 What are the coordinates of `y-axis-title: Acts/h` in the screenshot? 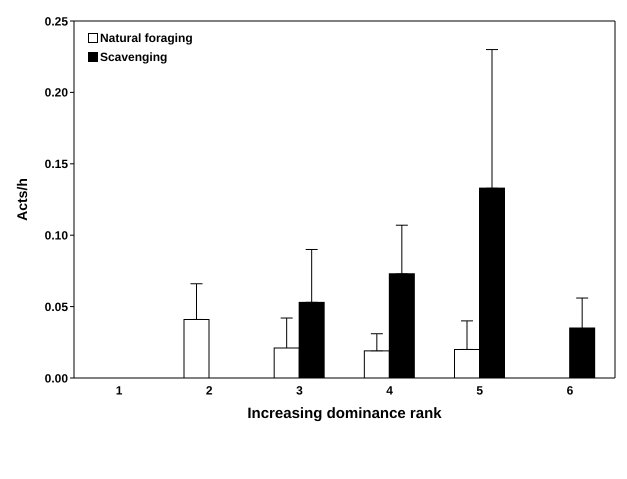 It's located at (22, 199).